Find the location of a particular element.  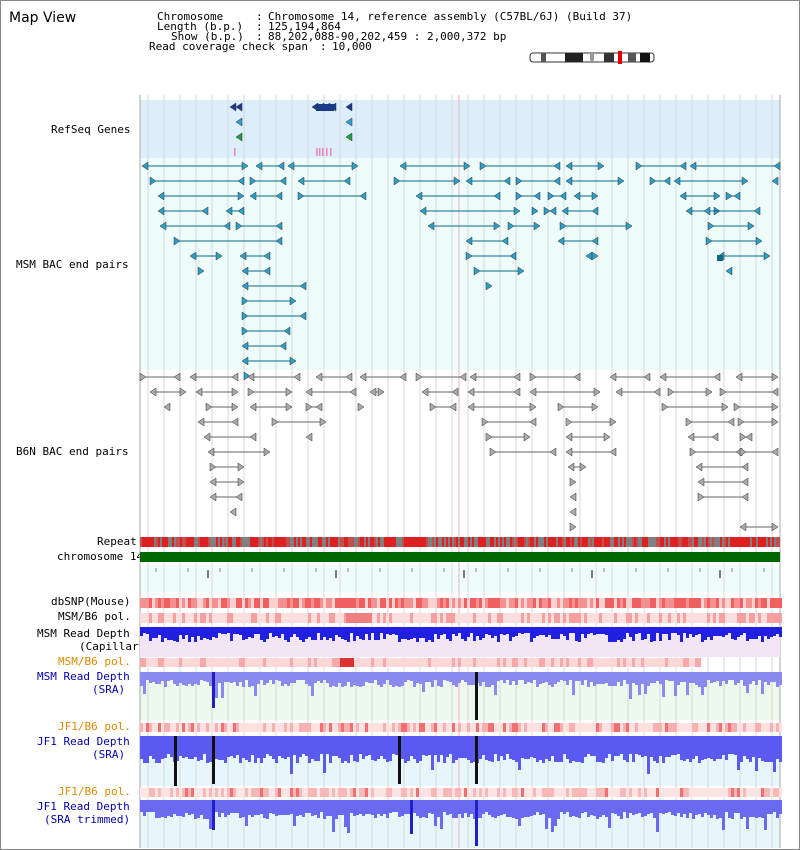

track-label-refseq: RefSeq Genes is located at coordinates (91, 129).